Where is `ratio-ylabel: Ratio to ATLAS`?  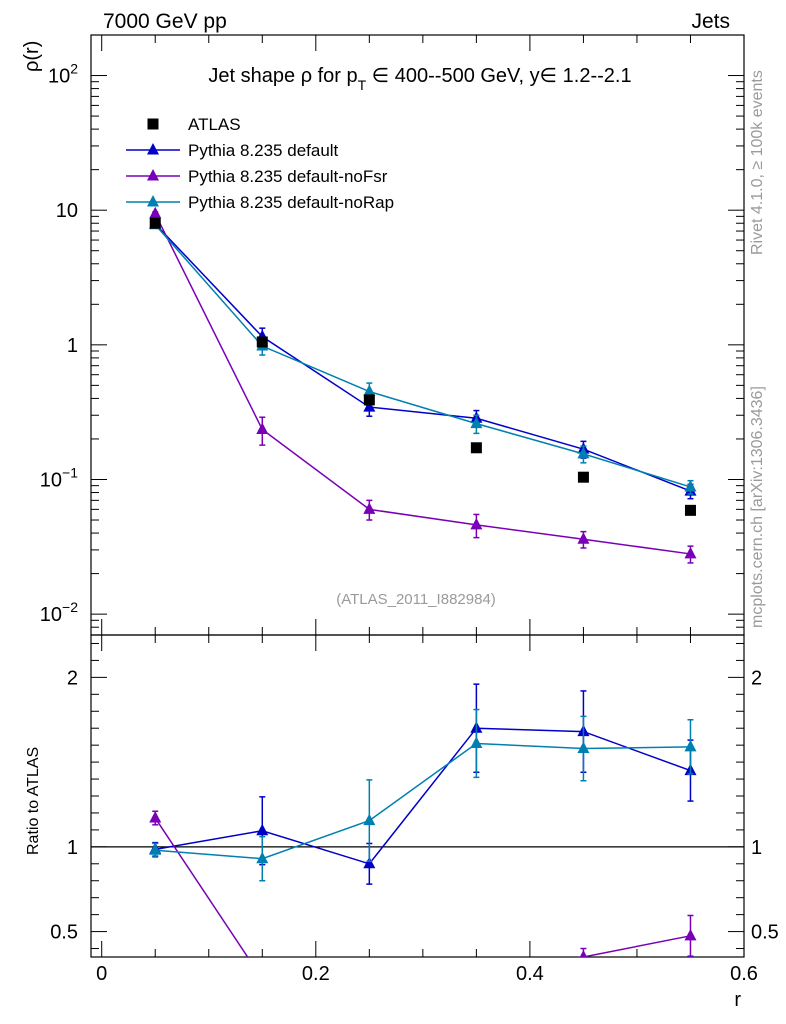 ratio-ylabel: Ratio to ATLAS is located at coordinates (33, 801).